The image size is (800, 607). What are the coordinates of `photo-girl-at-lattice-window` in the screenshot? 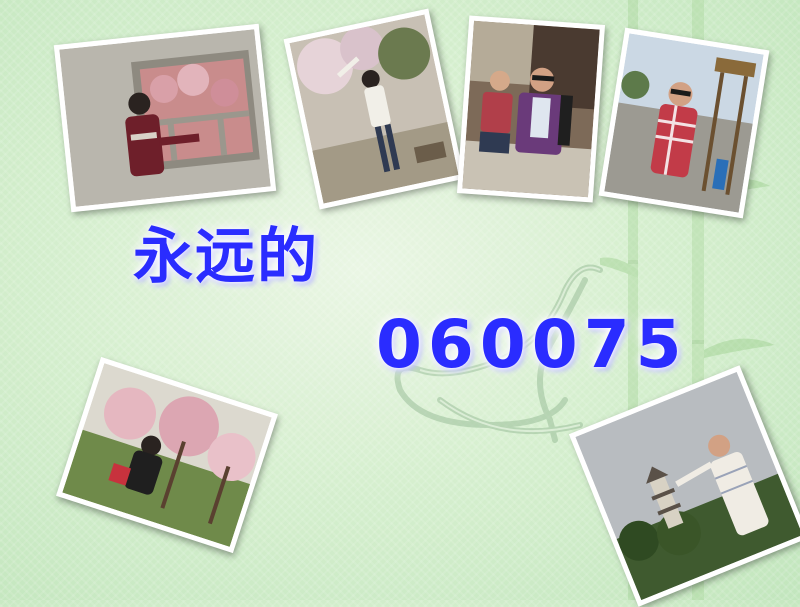 It's located at (165, 118).